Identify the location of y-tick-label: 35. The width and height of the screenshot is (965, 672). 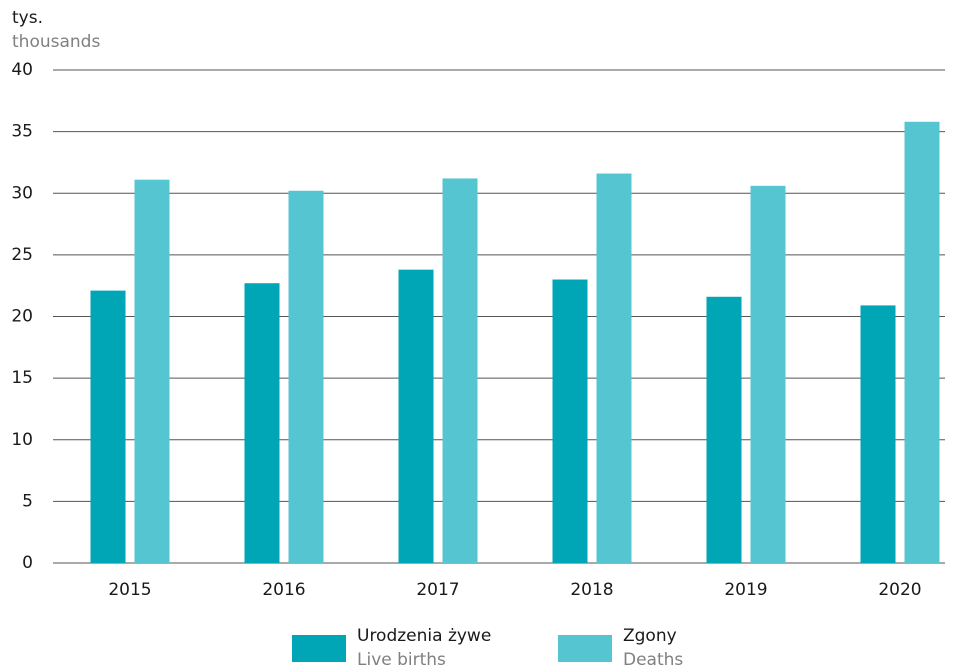
(22, 132).